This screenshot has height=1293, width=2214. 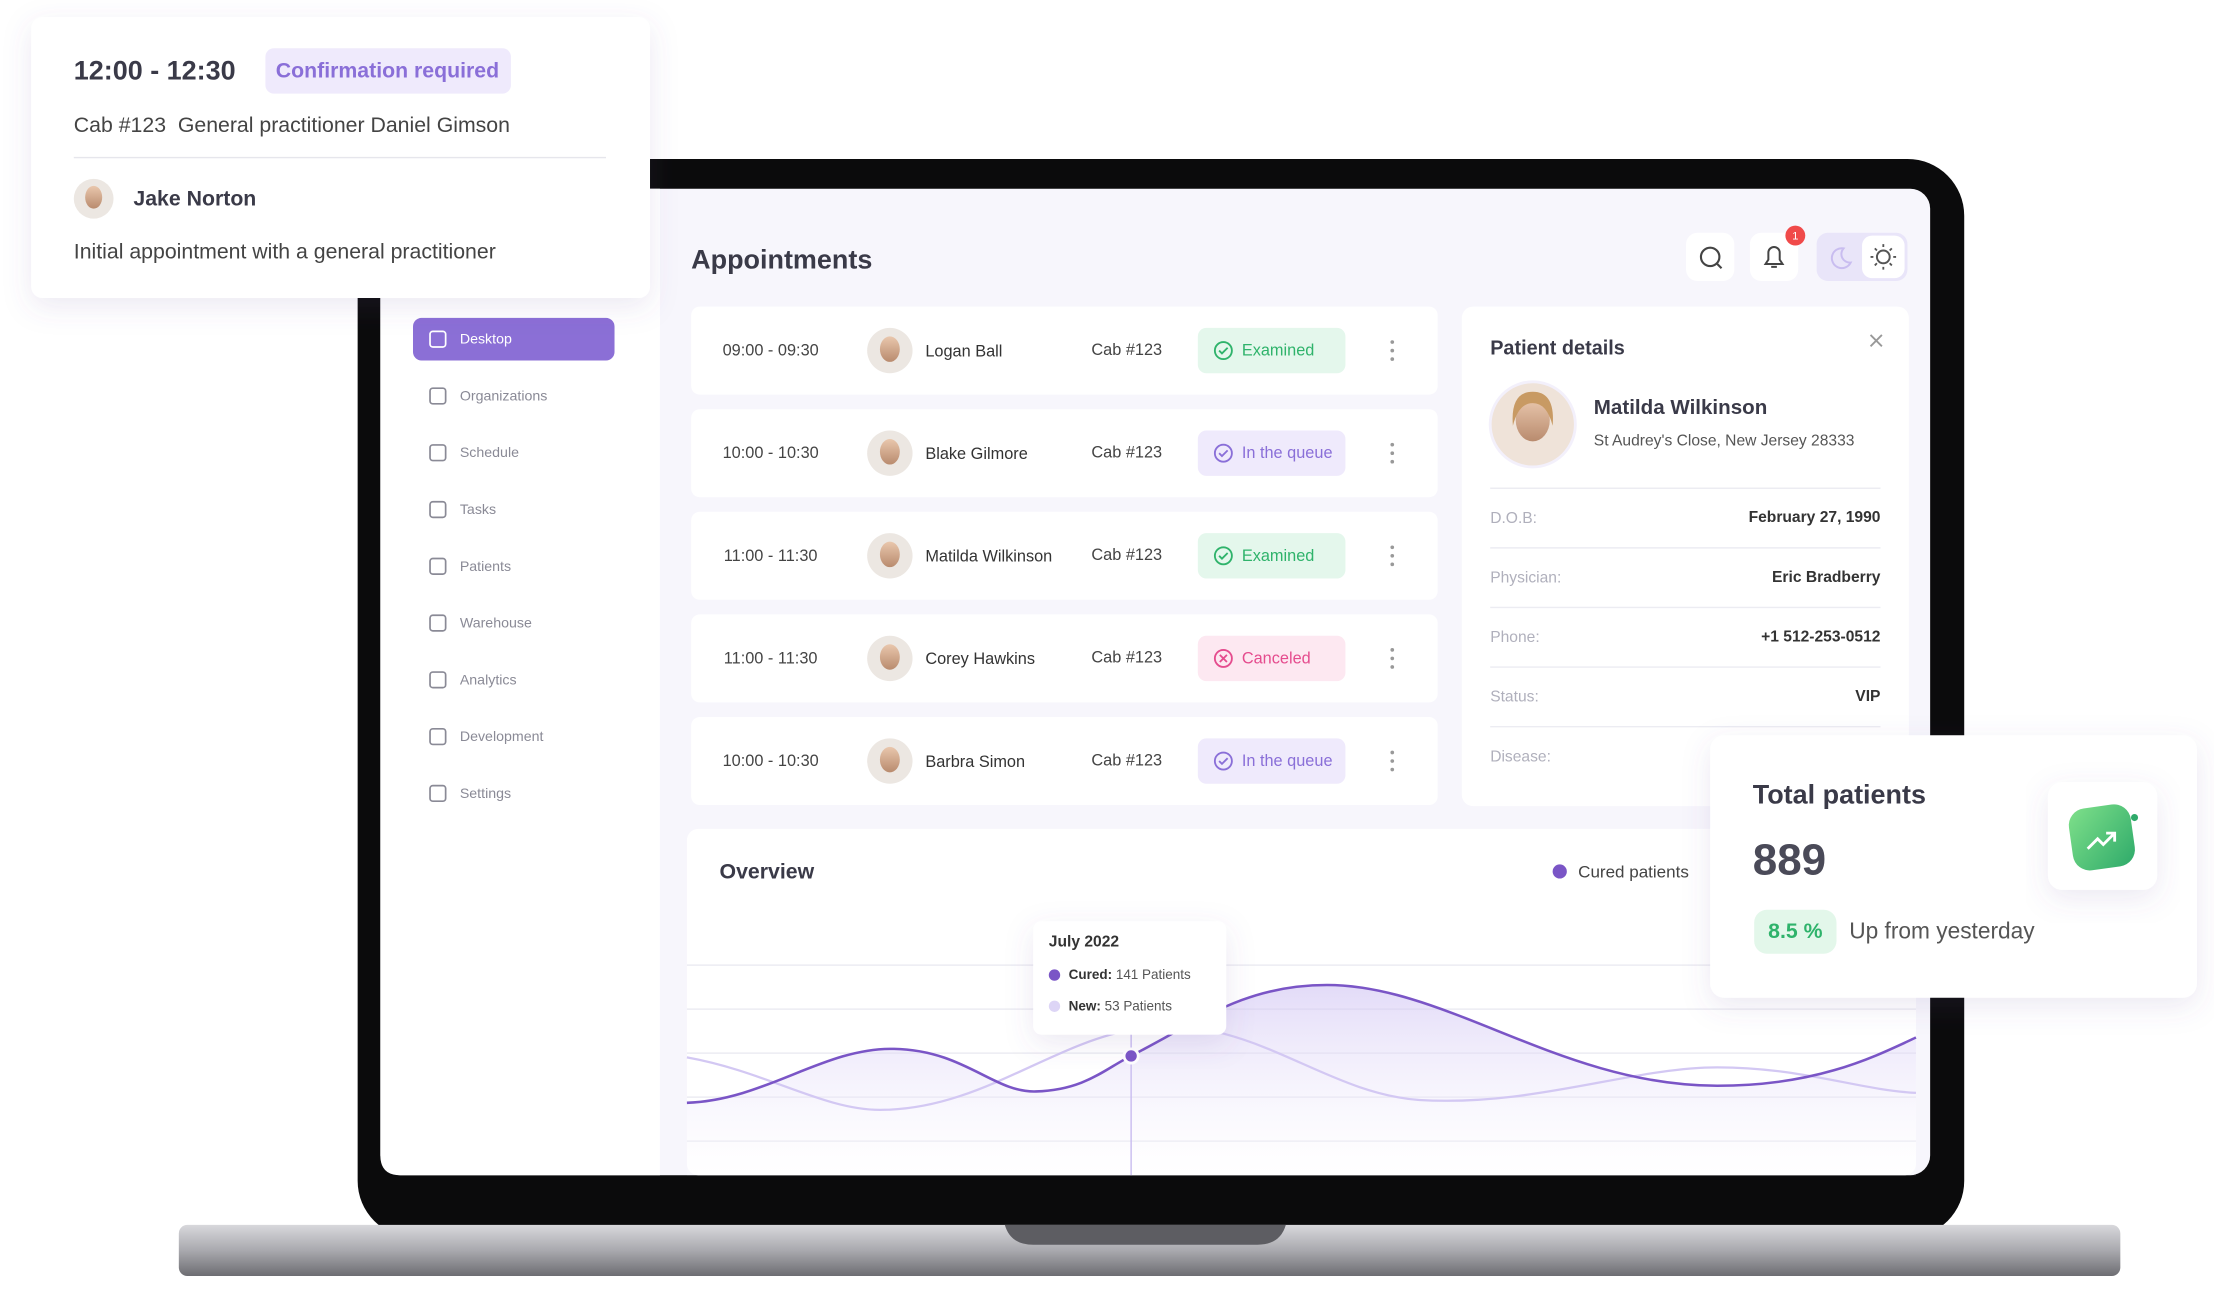 I want to click on menu-item: Schedule, so click(x=489, y=453).